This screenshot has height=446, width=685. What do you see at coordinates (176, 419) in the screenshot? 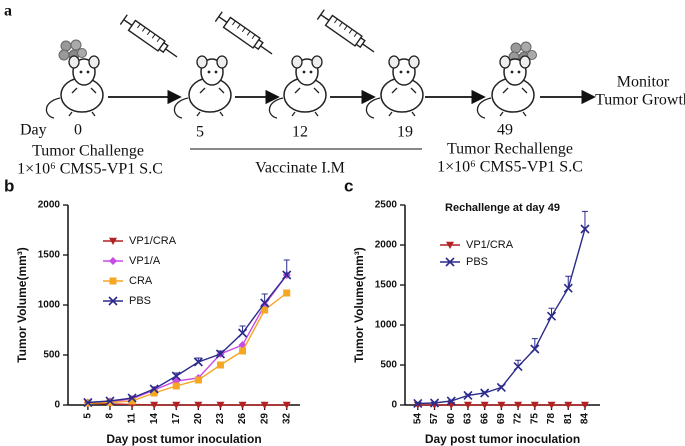
I see `x-tick-label: 17` at bounding box center [176, 419].